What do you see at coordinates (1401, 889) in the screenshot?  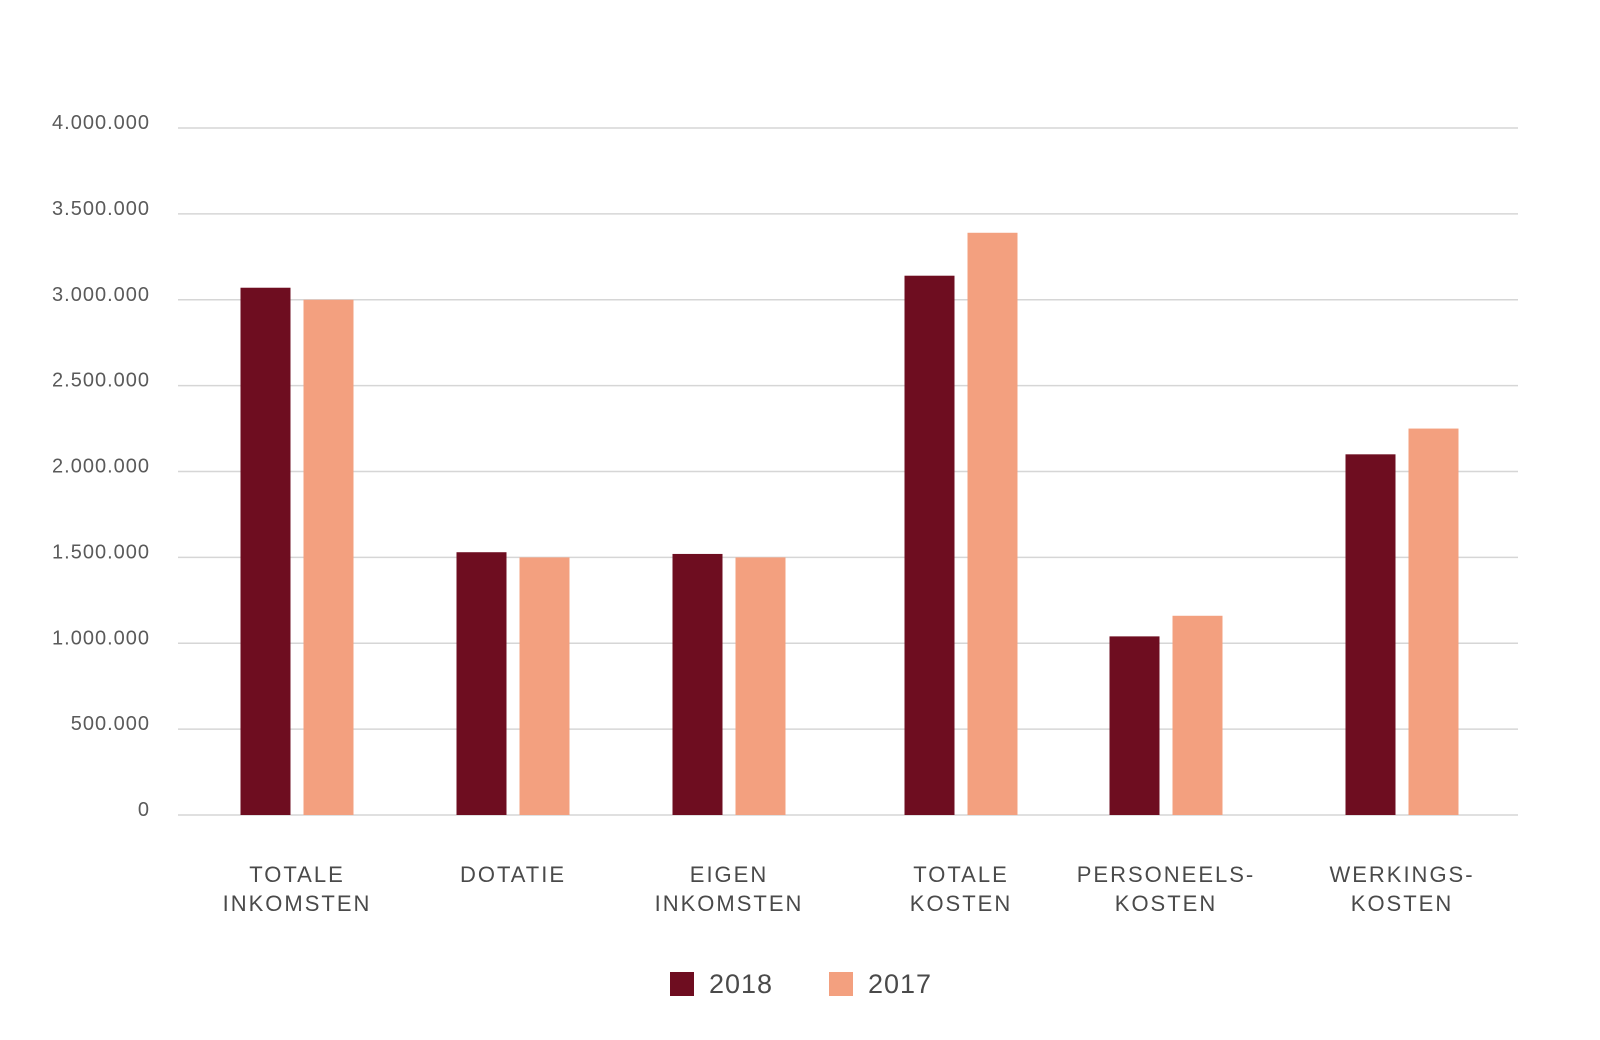 I see `x-tick-label: WERKINGS-KOSTEN` at bounding box center [1401, 889].